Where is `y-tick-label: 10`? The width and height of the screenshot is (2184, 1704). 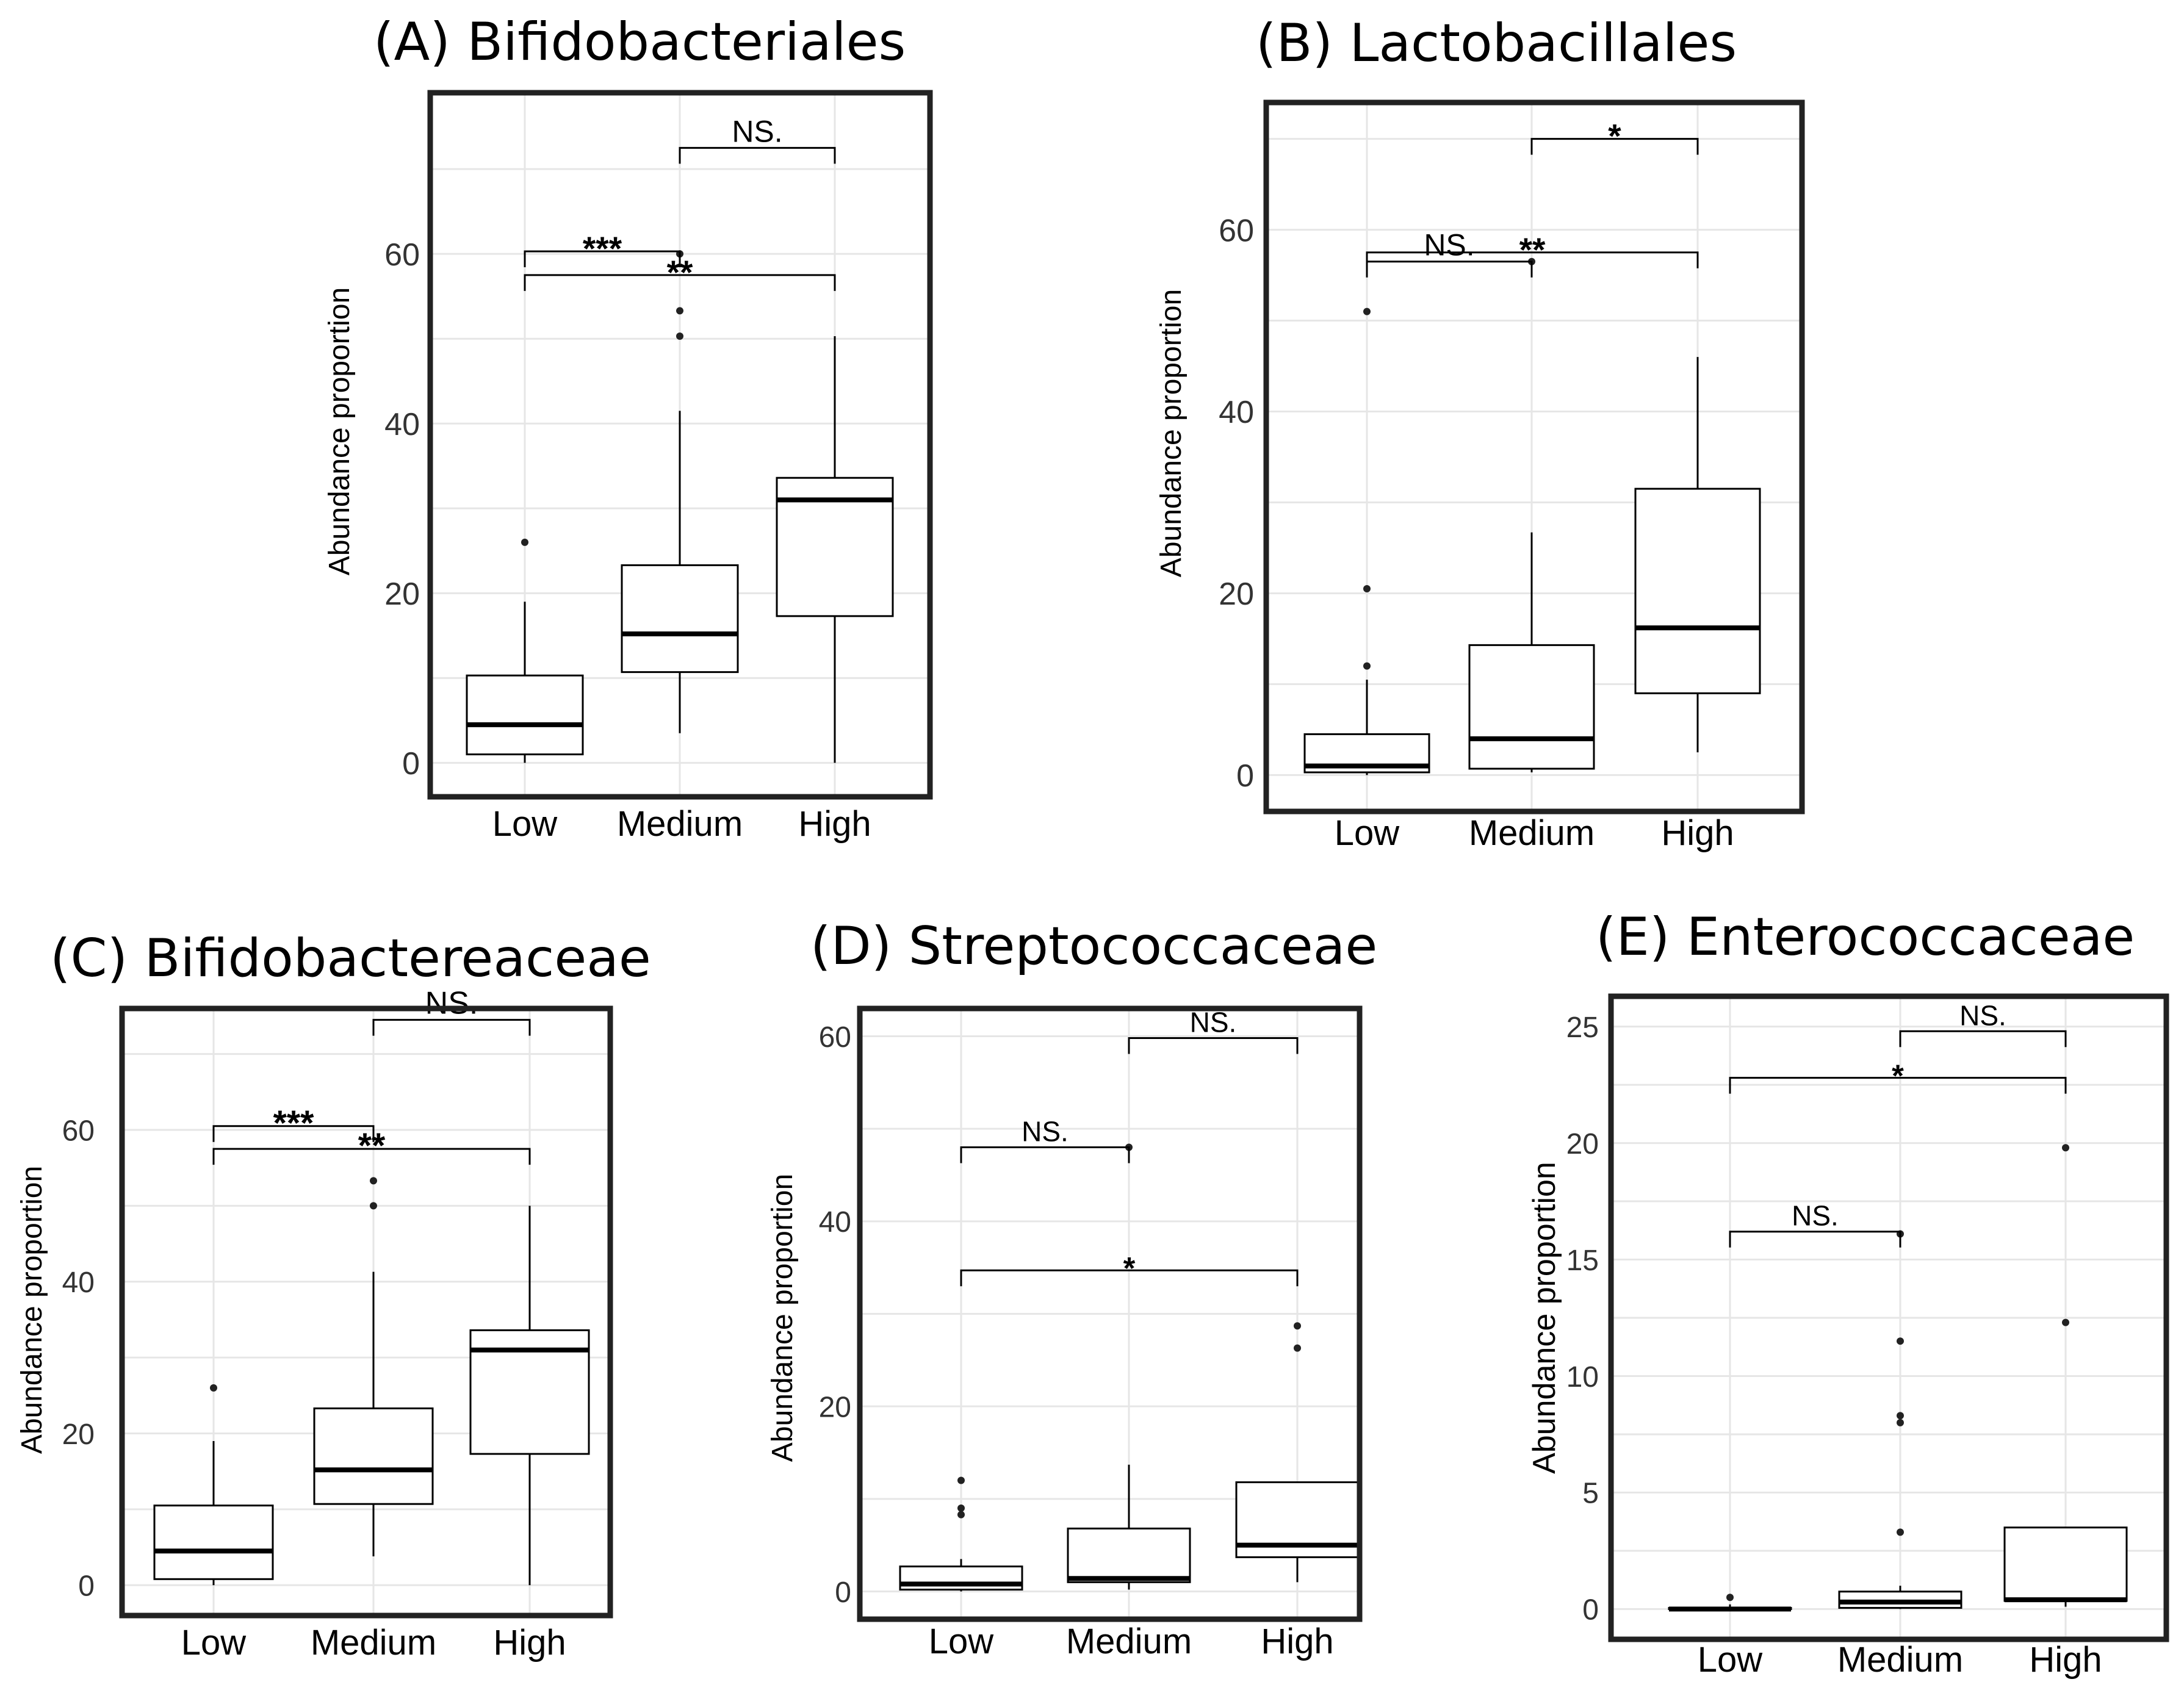
y-tick-label: 10 is located at coordinates (1582, 1377).